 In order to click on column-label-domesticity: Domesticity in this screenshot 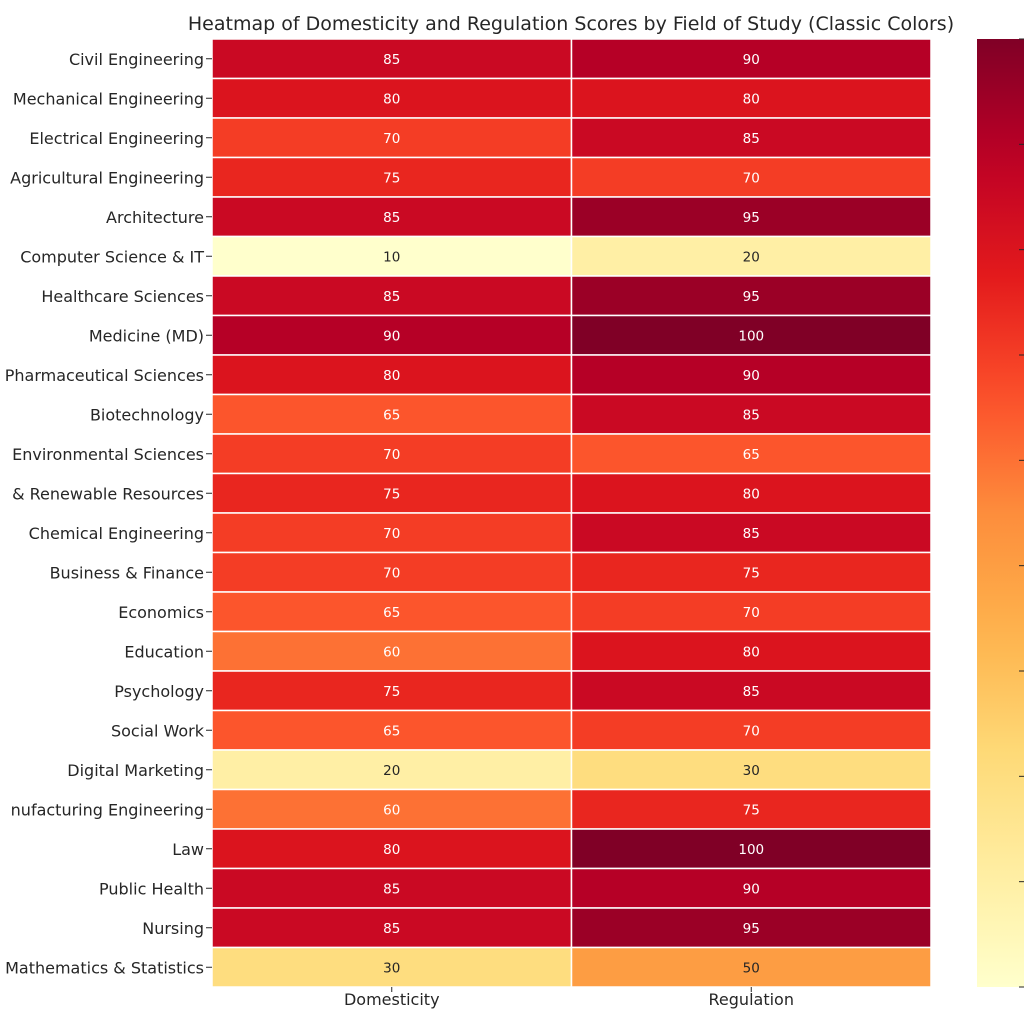, I will do `click(392, 999)`.